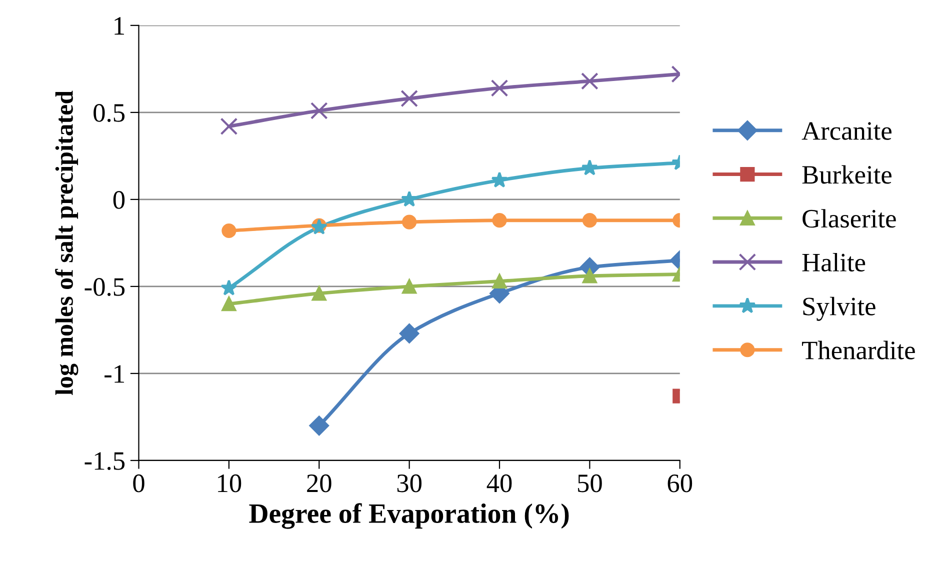 Image resolution: width=925 pixels, height=565 pixels. Describe the element at coordinates (839, 308) in the screenshot. I see `legend-label: Sylvite` at that location.